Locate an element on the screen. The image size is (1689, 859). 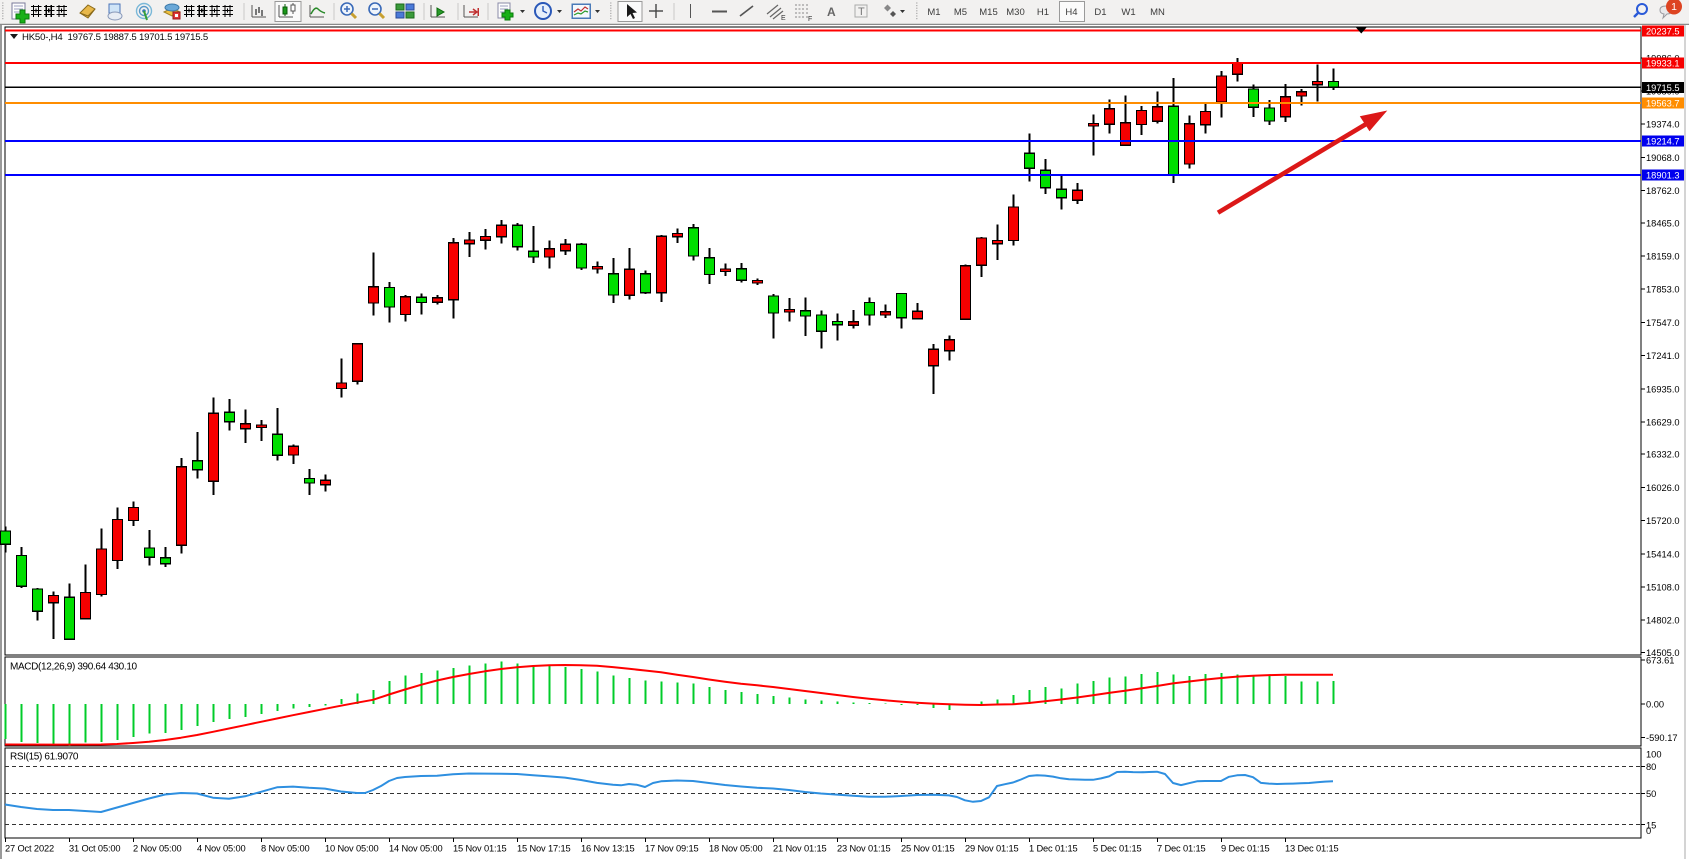
svg-text: 19563.7 is located at coordinates (1663, 104).